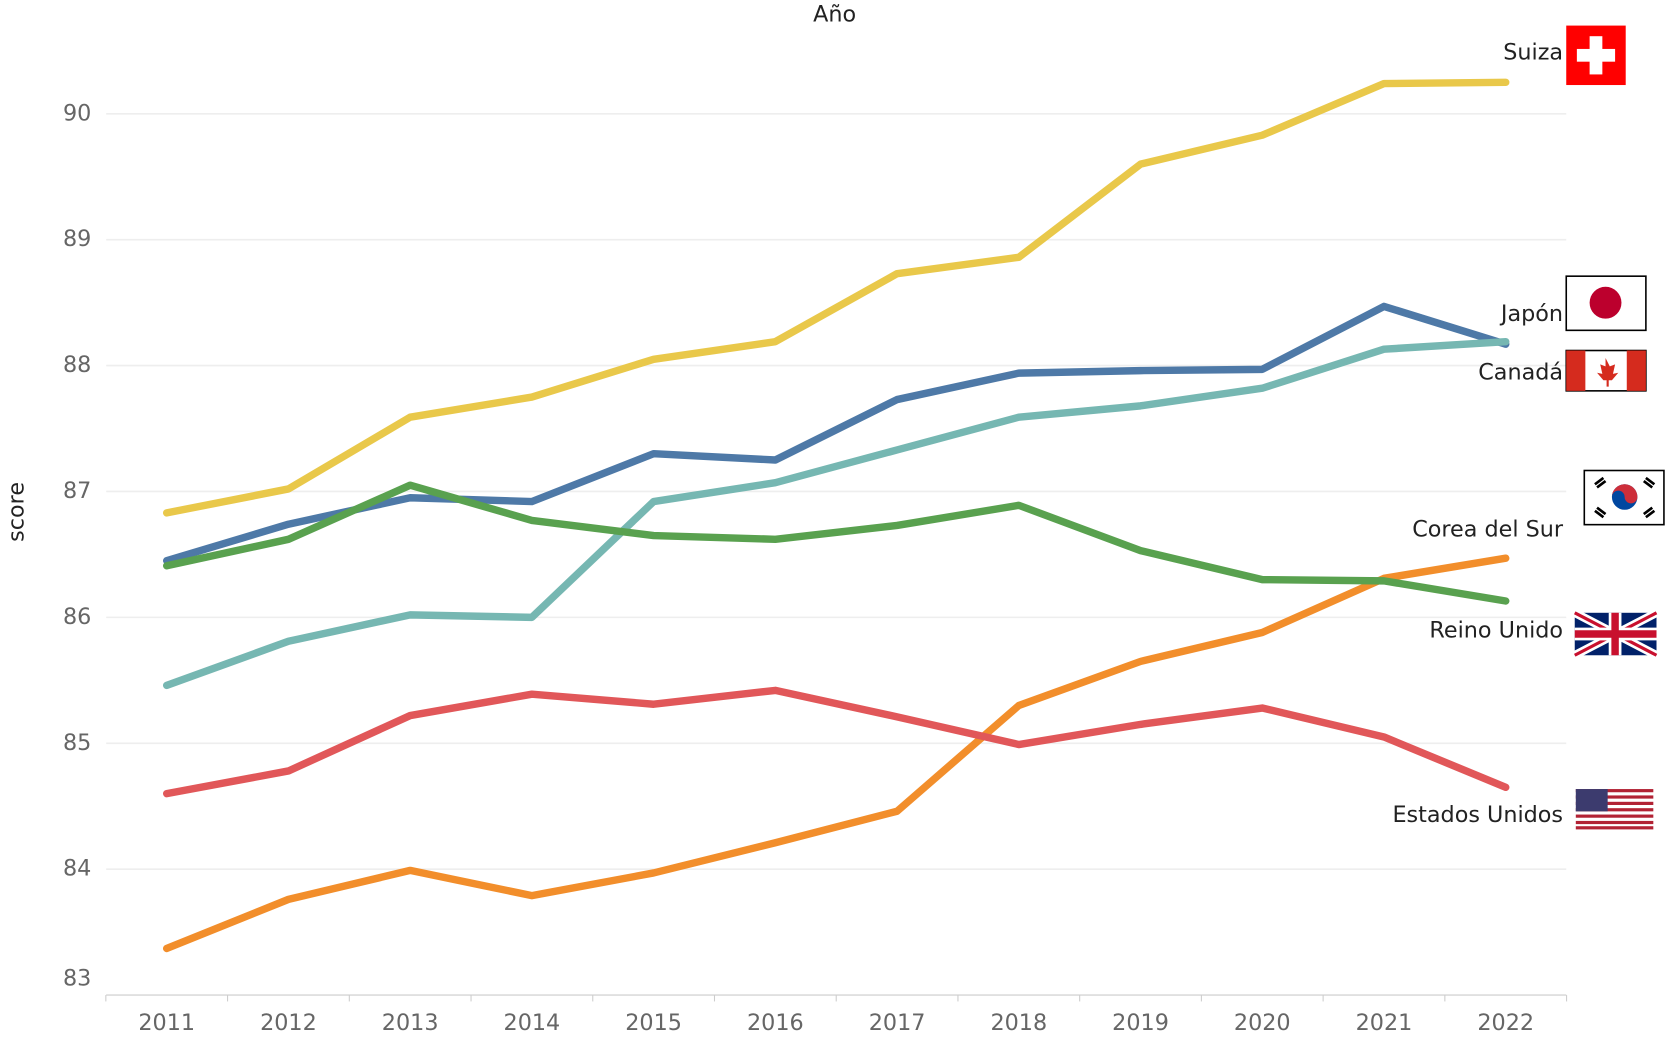 The image size is (1665, 1044). Describe the element at coordinates (77, 239) in the screenshot. I see `y-tick-label: 89` at that location.